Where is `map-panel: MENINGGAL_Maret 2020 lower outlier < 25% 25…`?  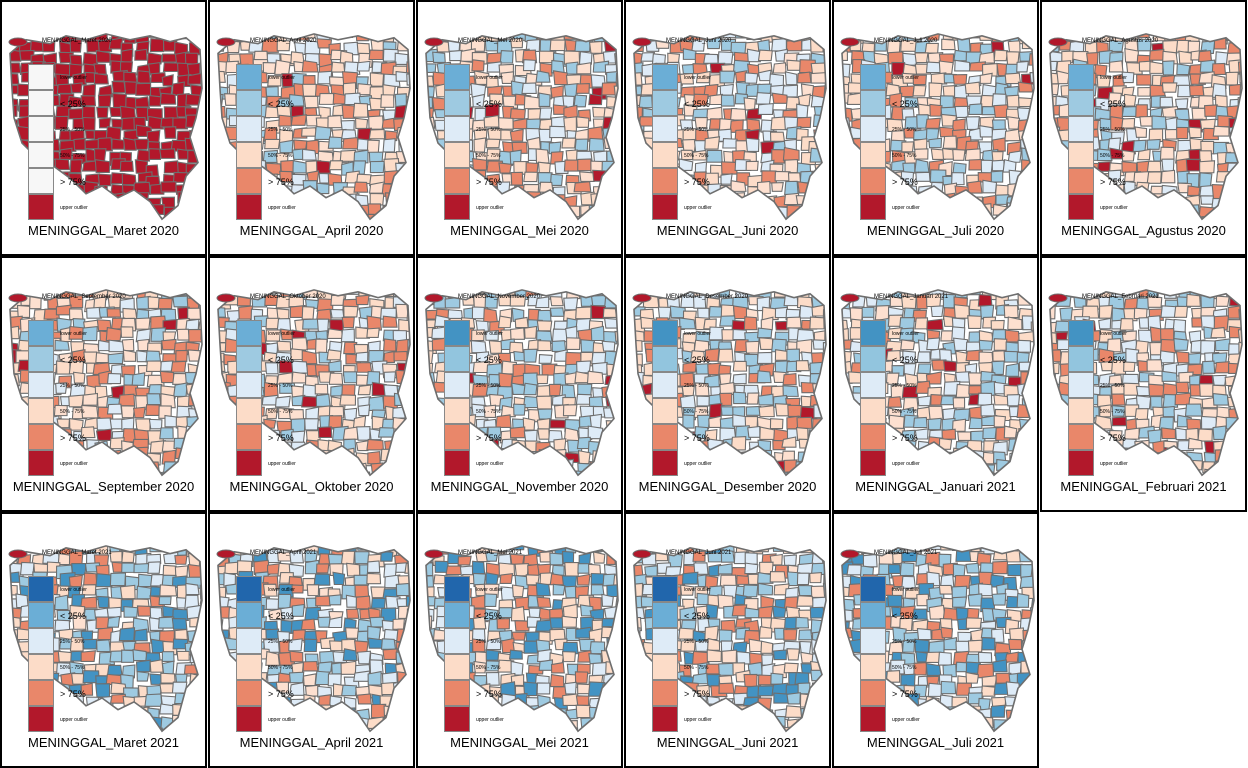 map-panel: MENINGGAL_Maret 2020 lower outlier < 25% 25… is located at coordinates (103, 128).